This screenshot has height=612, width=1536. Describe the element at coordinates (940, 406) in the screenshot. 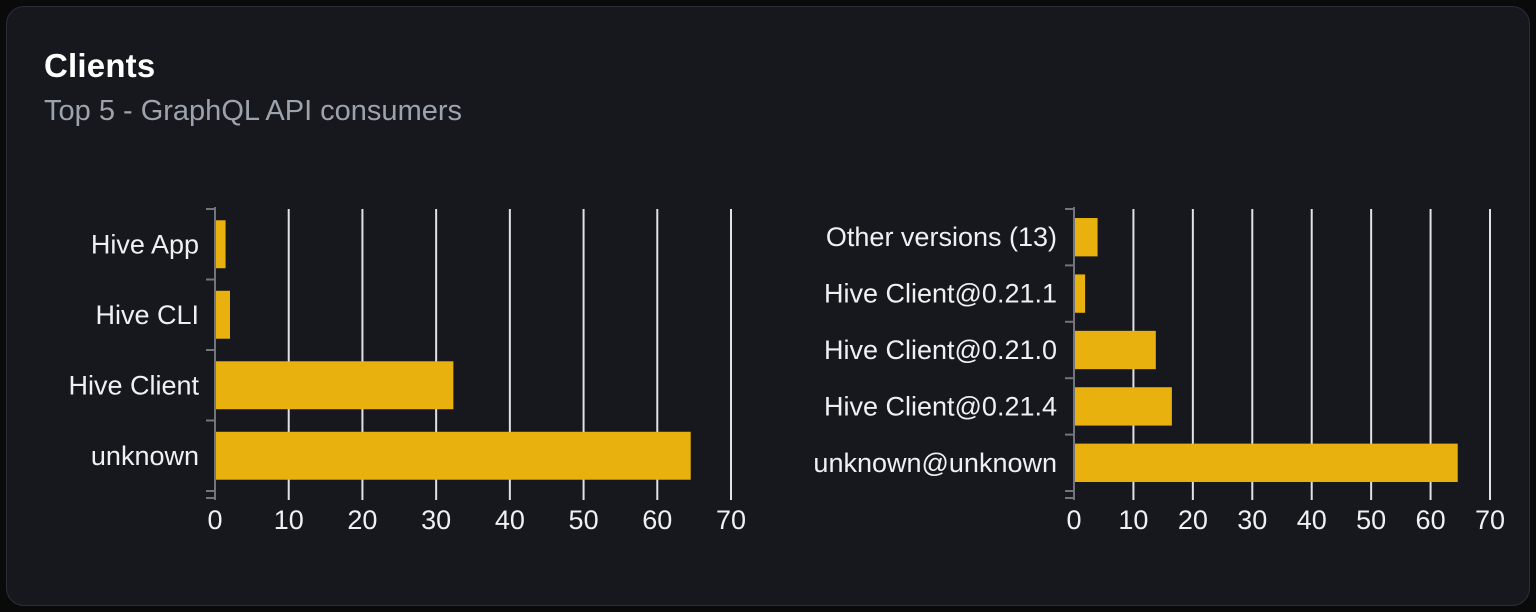

I see `category-label: Hive Client@0.21.4` at that location.